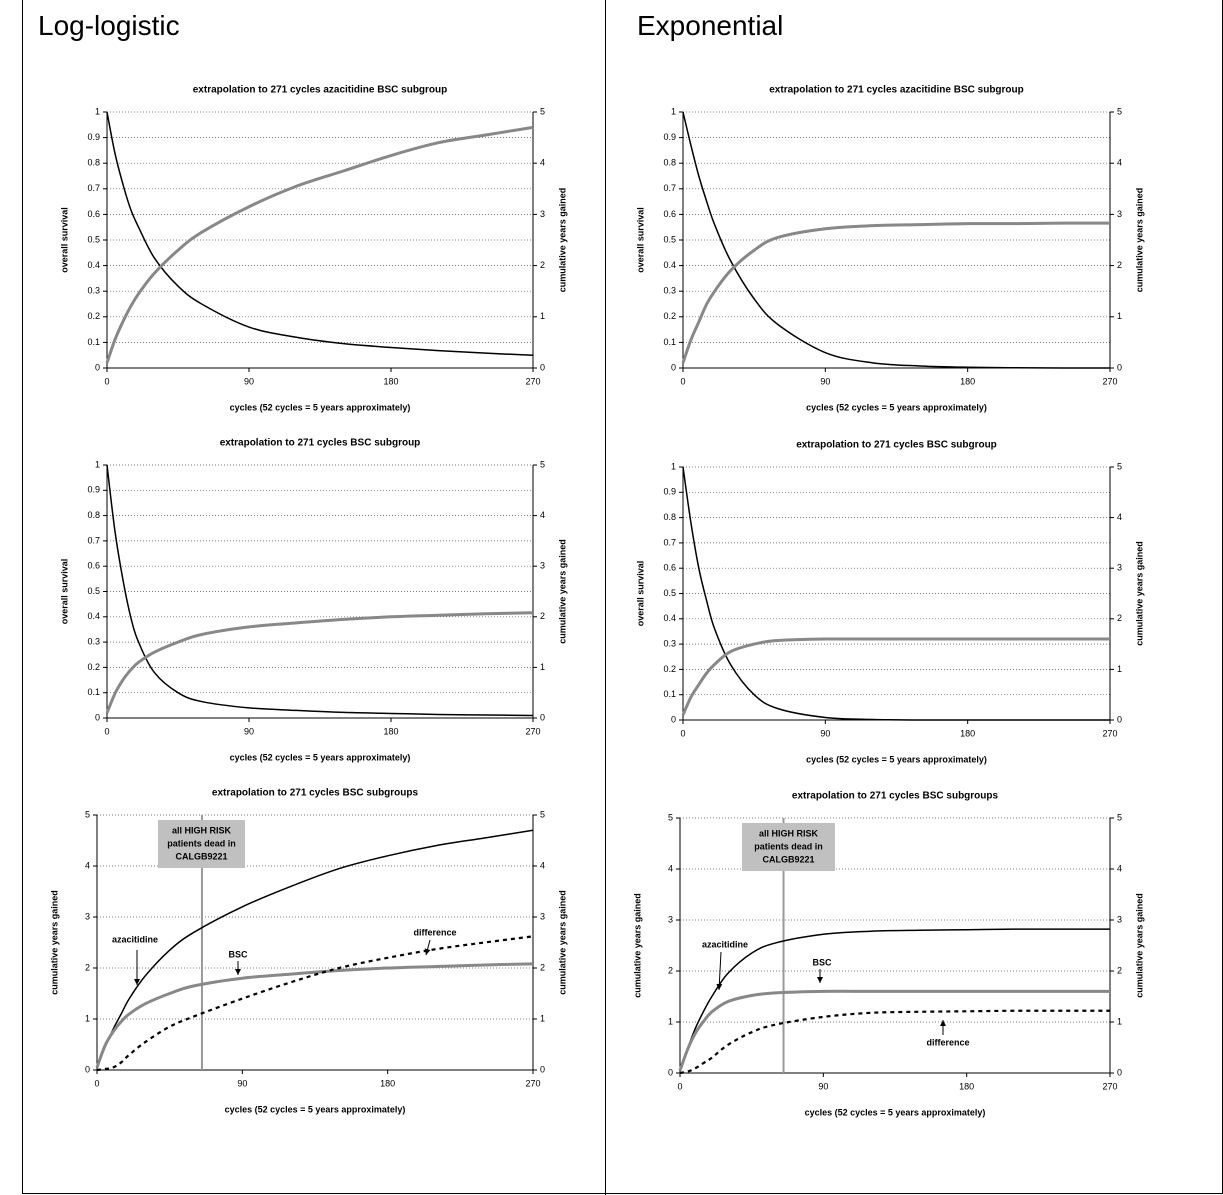 The height and width of the screenshot is (1195, 1223). What do you see at coordinates (605, 597) in the screenshot?
I see `column-divider` at bounding box center [605, 597].